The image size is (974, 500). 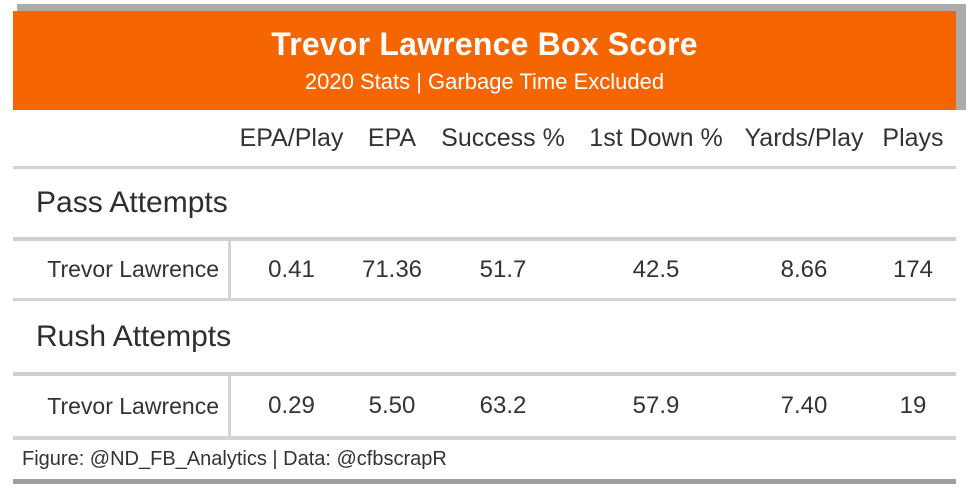 What do you see at coordinates (656, 405) in the screenshot?
I see `cell-rush-first-down-pct: 57.9` at bounding box center [656, 405].